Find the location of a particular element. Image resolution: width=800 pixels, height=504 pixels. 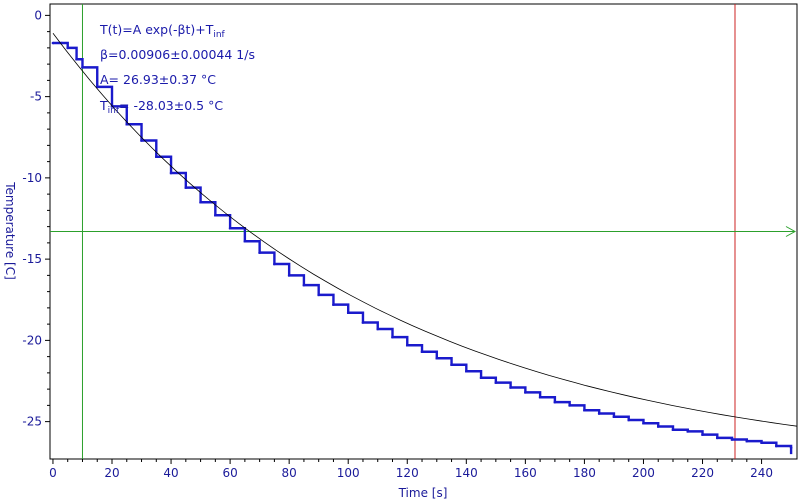

y-axis-label: Temperature [C] is located at coordinates (10, 230).